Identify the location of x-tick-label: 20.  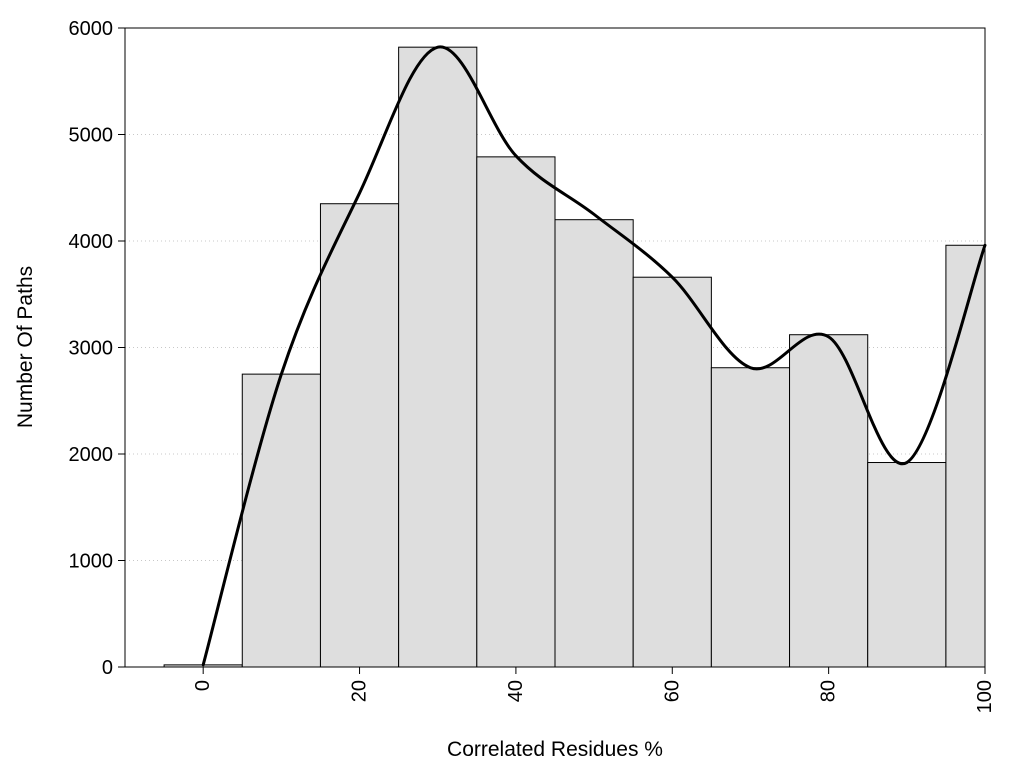
(360, 691).